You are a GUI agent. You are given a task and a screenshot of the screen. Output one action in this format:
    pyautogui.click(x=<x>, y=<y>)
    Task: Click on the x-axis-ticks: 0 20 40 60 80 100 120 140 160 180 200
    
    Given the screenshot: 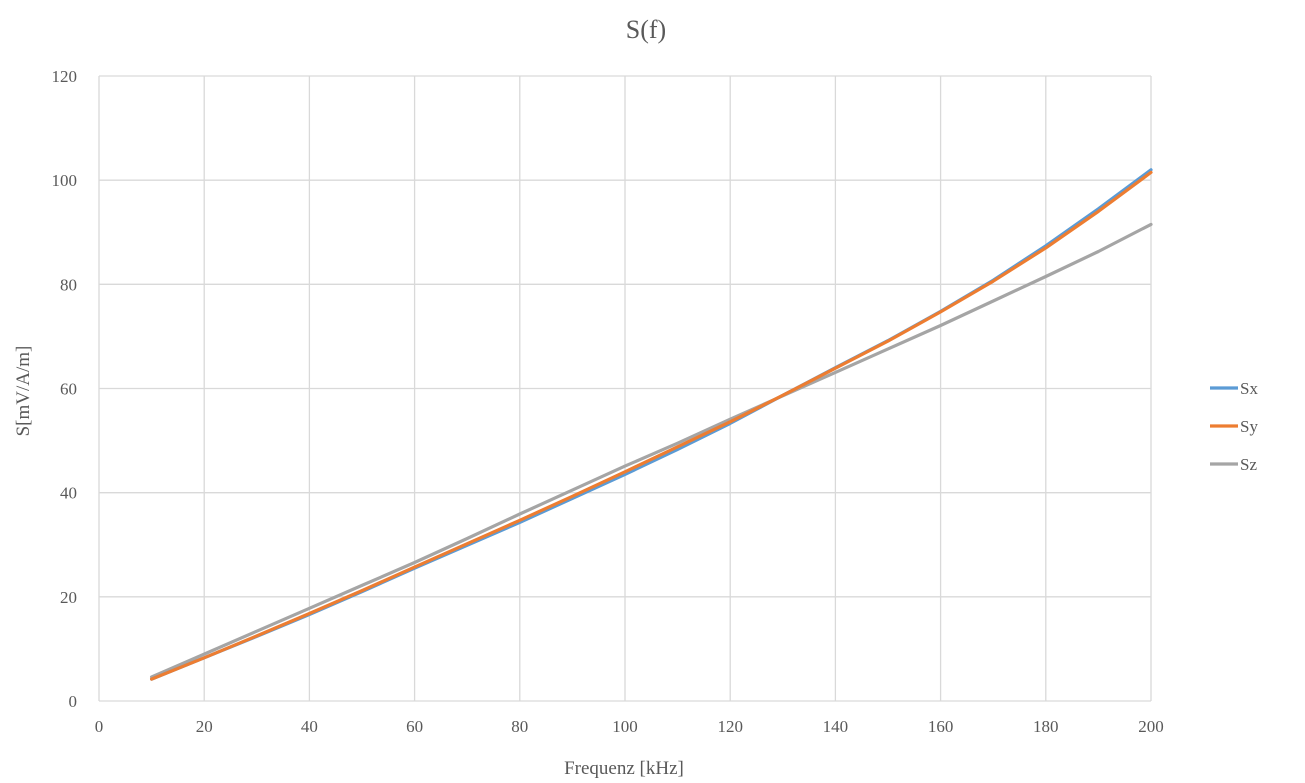 What is the action you would take?
    pyautogui.click(x=629, y=726)
    